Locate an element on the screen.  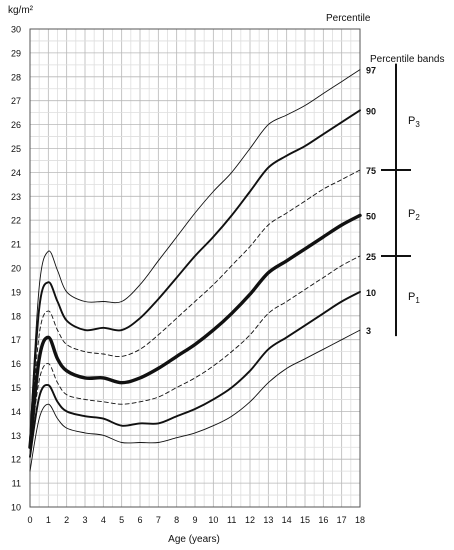
x-tick-label: 11 is located at coordinates (231, 520).